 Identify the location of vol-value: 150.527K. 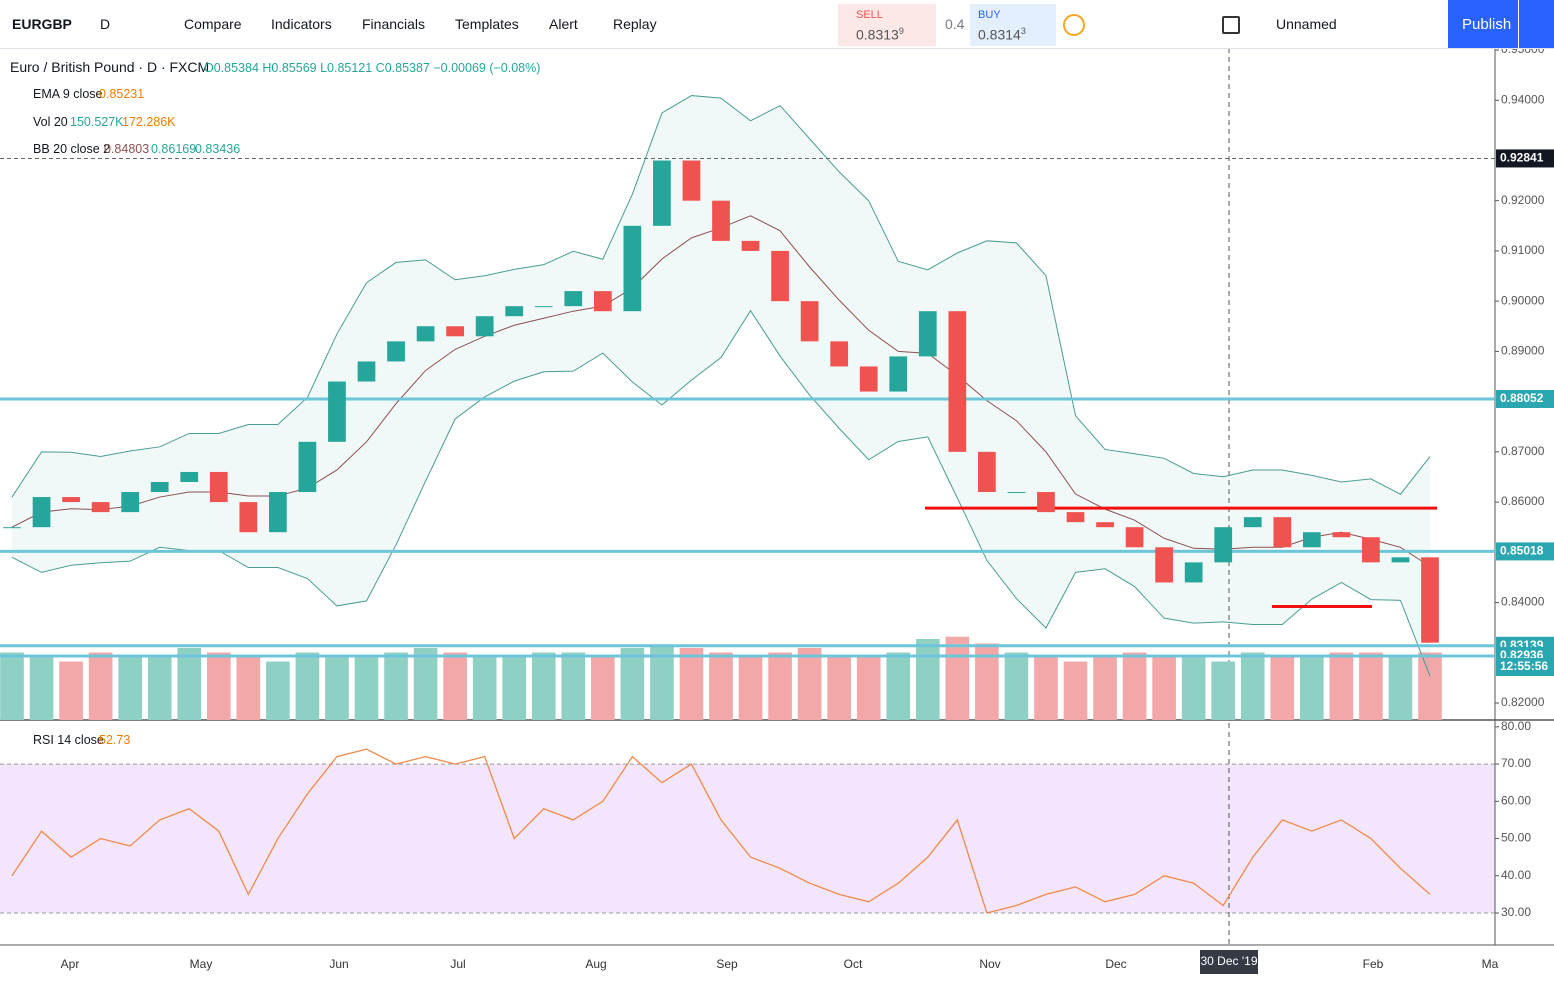
(97, 122).